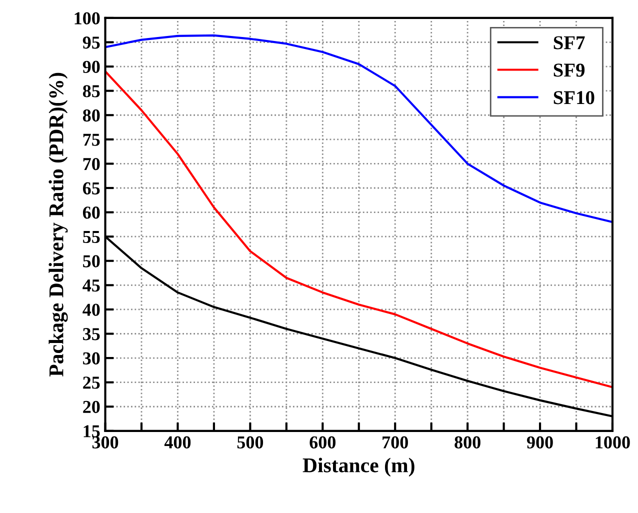 This screenshot has height=513, width=638. Describe the element at coordinates (91, 237) in the screenshot. I see `y-tick-label: 55` at that location.